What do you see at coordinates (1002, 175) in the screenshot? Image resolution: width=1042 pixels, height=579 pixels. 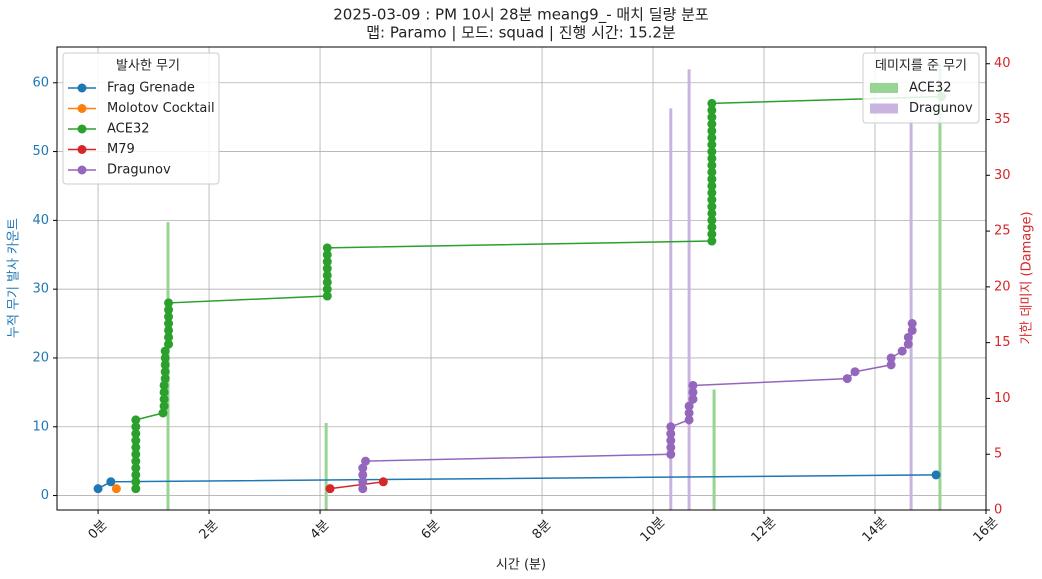 I see `y2-tick-label: 30` at bounding box center [1002, 175].